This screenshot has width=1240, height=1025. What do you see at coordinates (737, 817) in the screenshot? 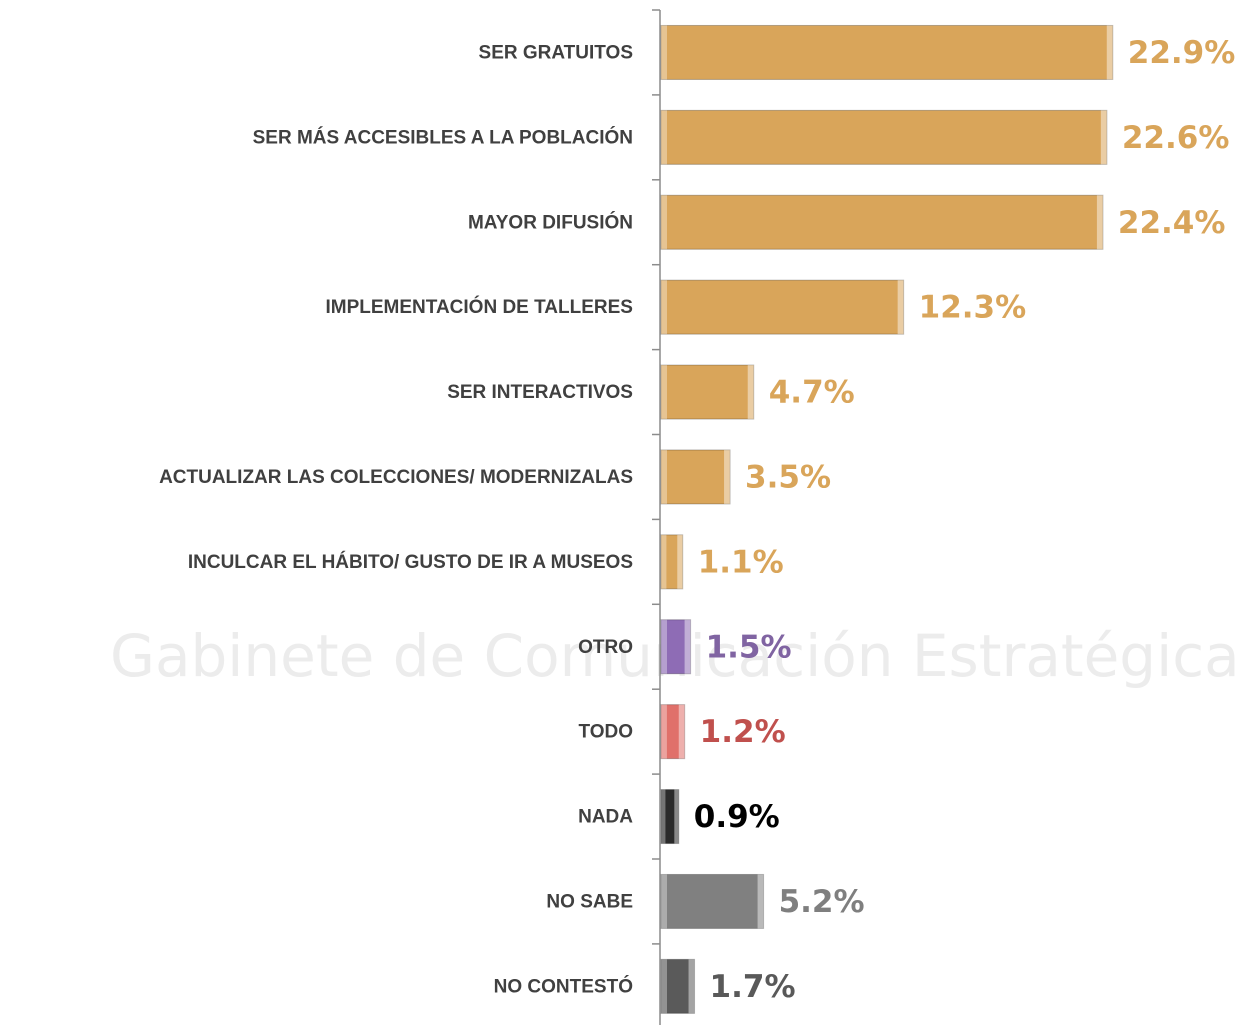
I see `value-label: 0.9%` at bounding box center [737, 817].